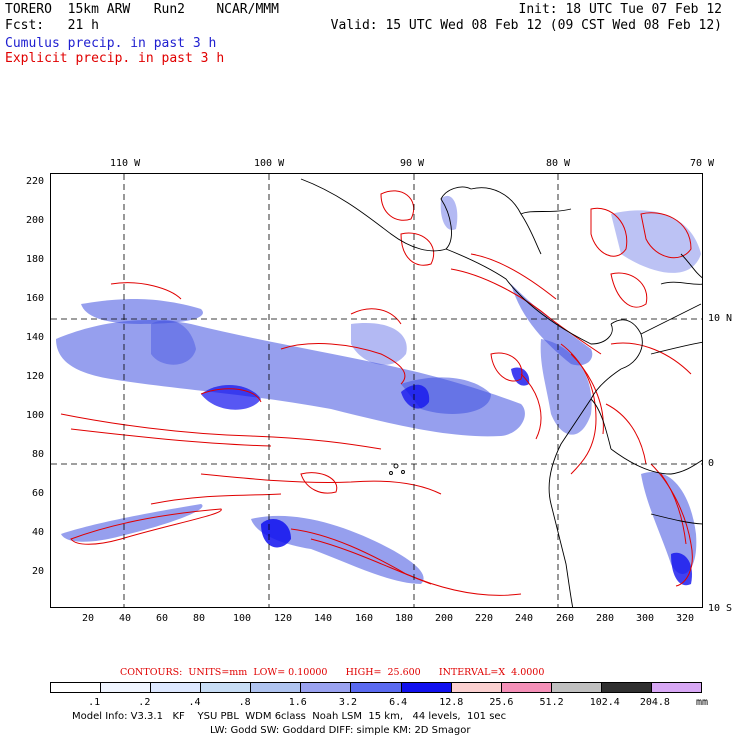 This screenshot has height=740, width=740. What do you see at coordinates (35, 298) in the screenshot?
I see `y-tick: 160` at bounding box center [35, 298].